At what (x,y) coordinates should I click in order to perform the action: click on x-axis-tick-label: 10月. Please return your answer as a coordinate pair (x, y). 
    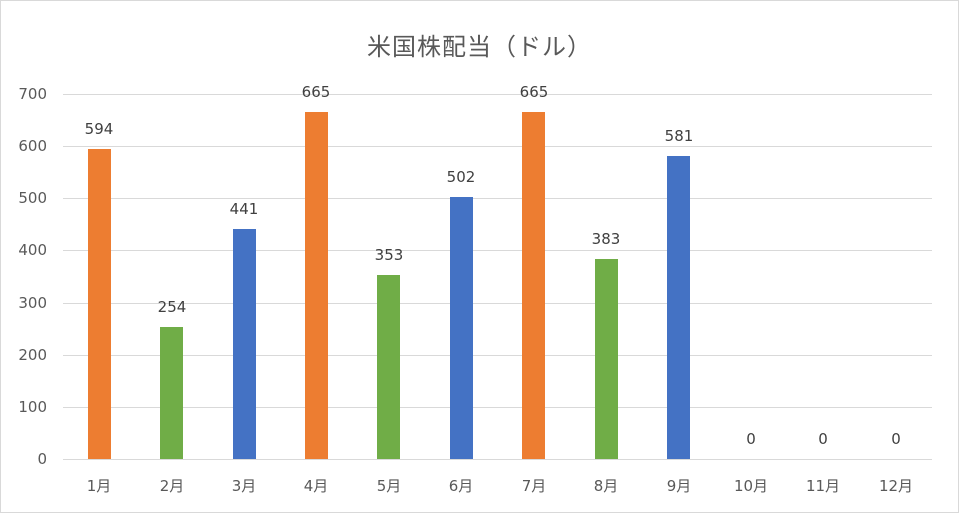
    Looking at the image, I should click on (751, 486).